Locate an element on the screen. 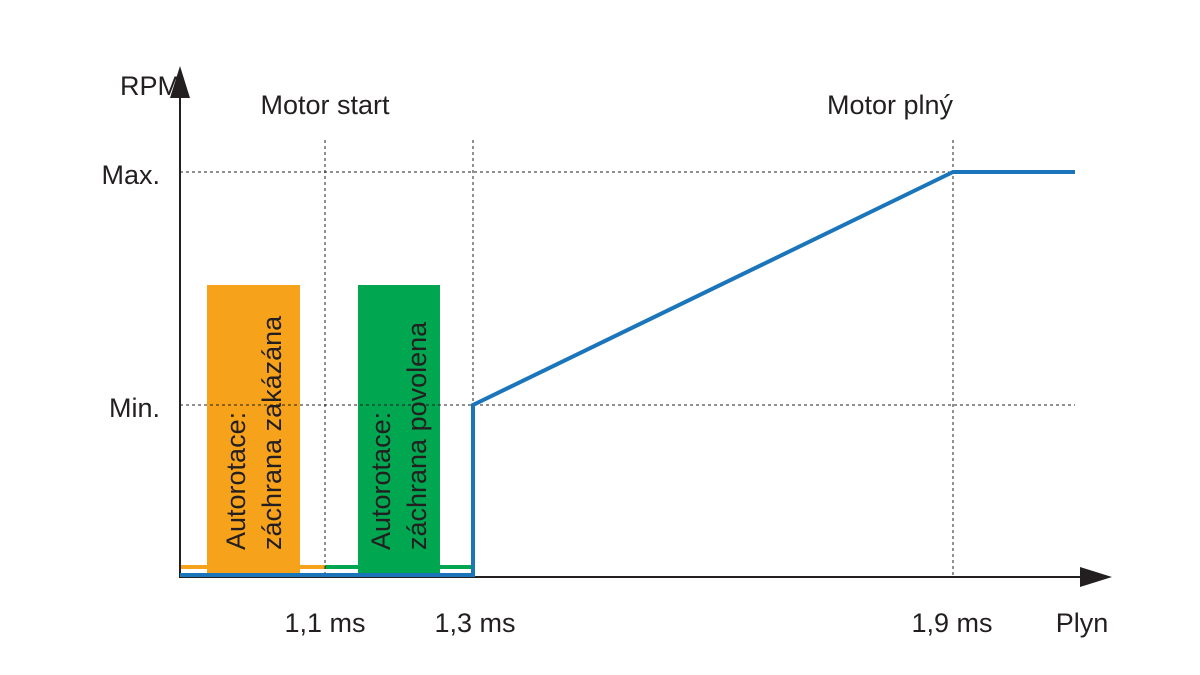 This screenshot has height=675, width=1200. level-label: Max. is located at coordinates (130, 175).